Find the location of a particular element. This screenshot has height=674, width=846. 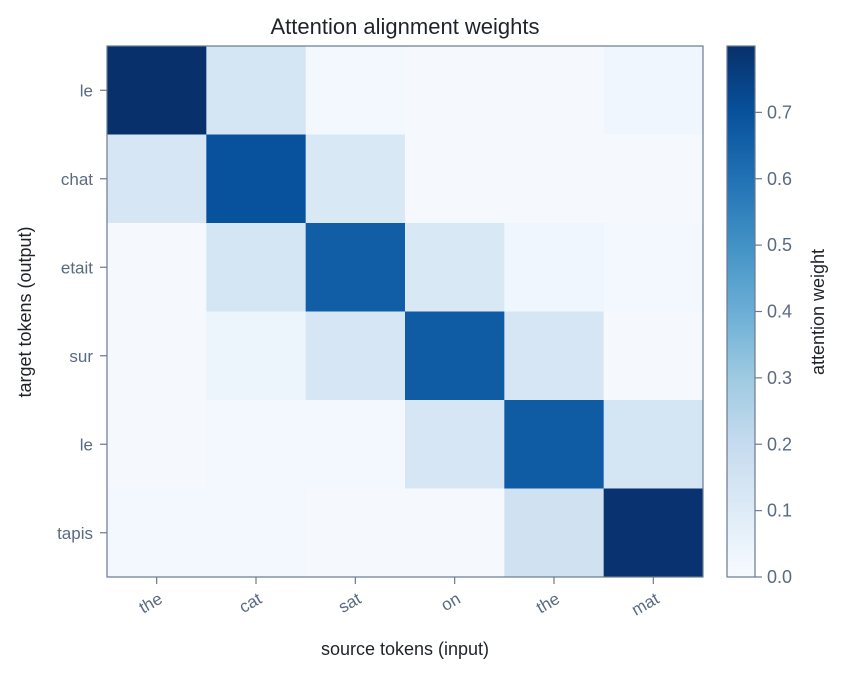

x-tick-label: sat is located at coordinates (349, 603).